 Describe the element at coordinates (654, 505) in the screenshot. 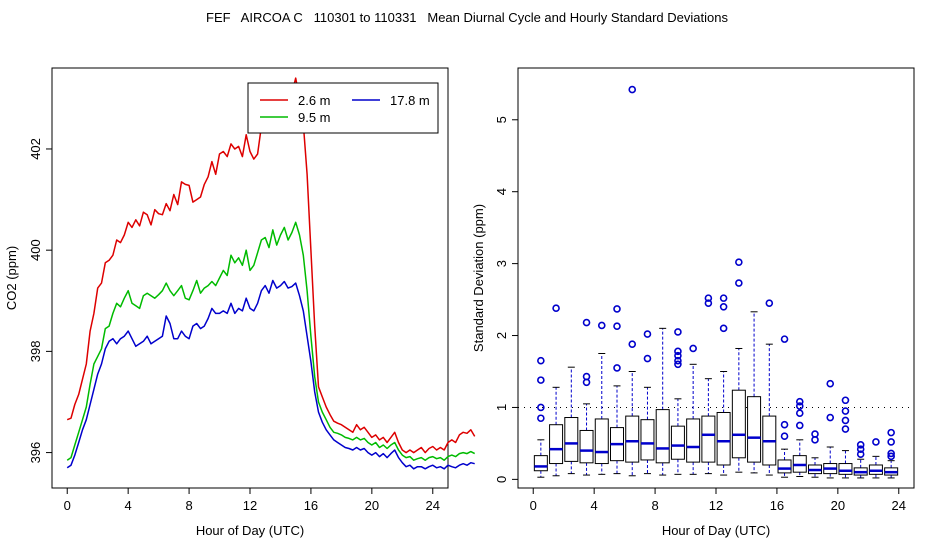

I see `right-x-tick-label: 8` at that location.